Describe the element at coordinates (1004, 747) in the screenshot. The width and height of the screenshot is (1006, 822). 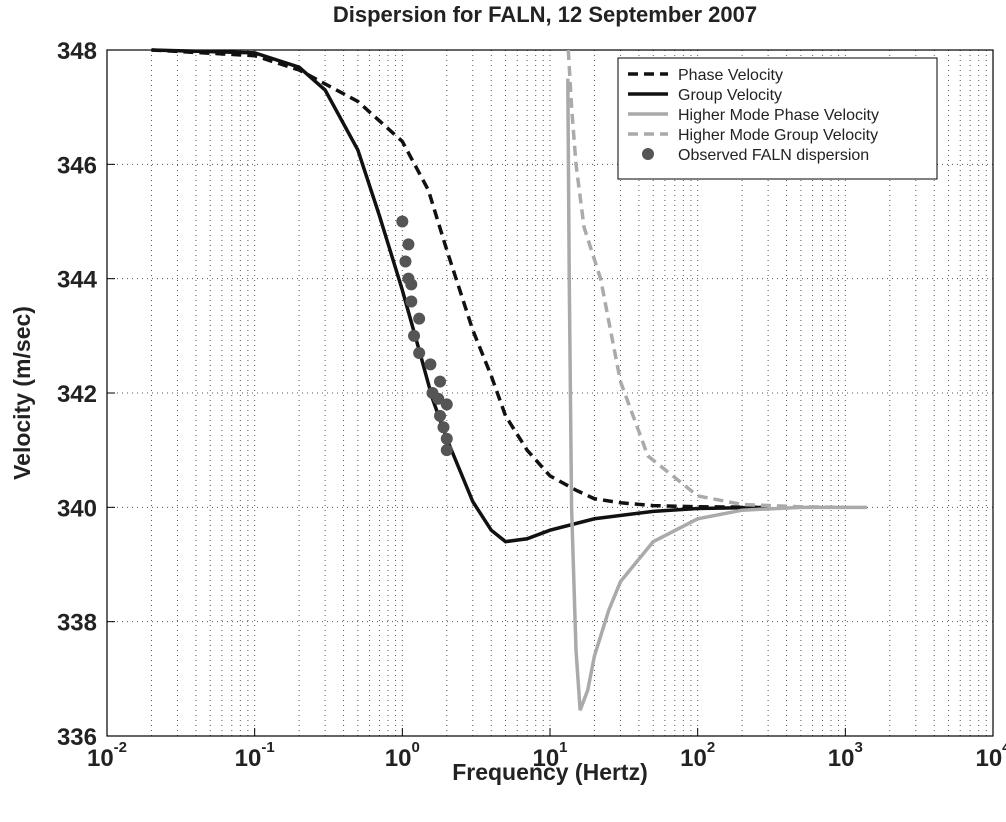
I see `tick-exponent: 4` at that location.